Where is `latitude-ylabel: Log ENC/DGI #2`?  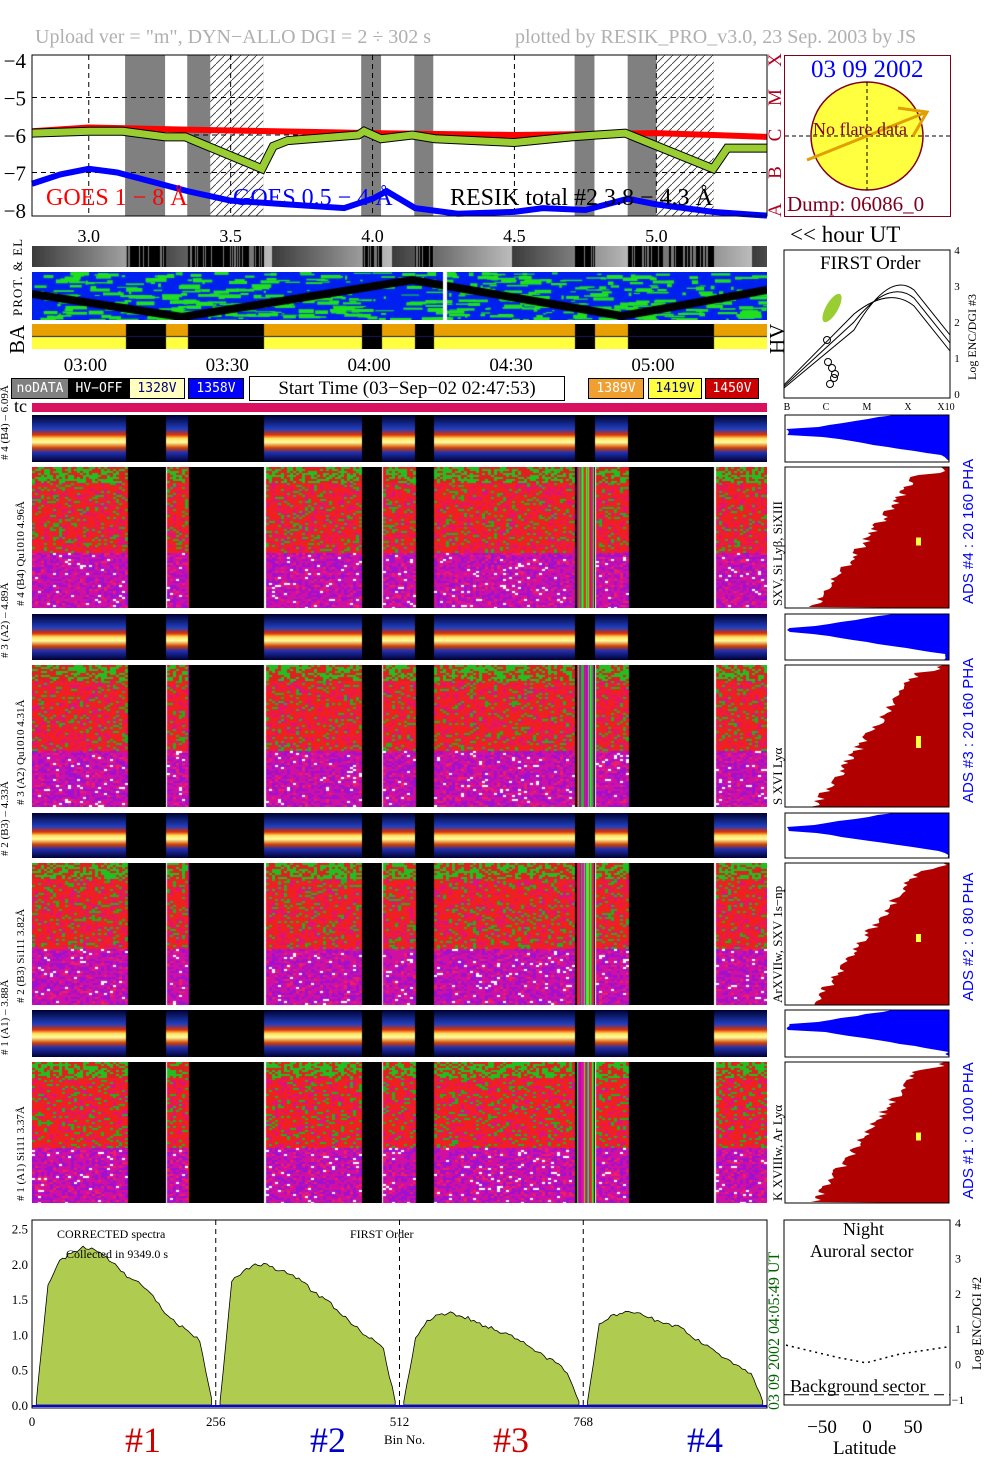 latitude-ylabel: Log ENC/DGI #2 is located at coordinates (976, 1323).